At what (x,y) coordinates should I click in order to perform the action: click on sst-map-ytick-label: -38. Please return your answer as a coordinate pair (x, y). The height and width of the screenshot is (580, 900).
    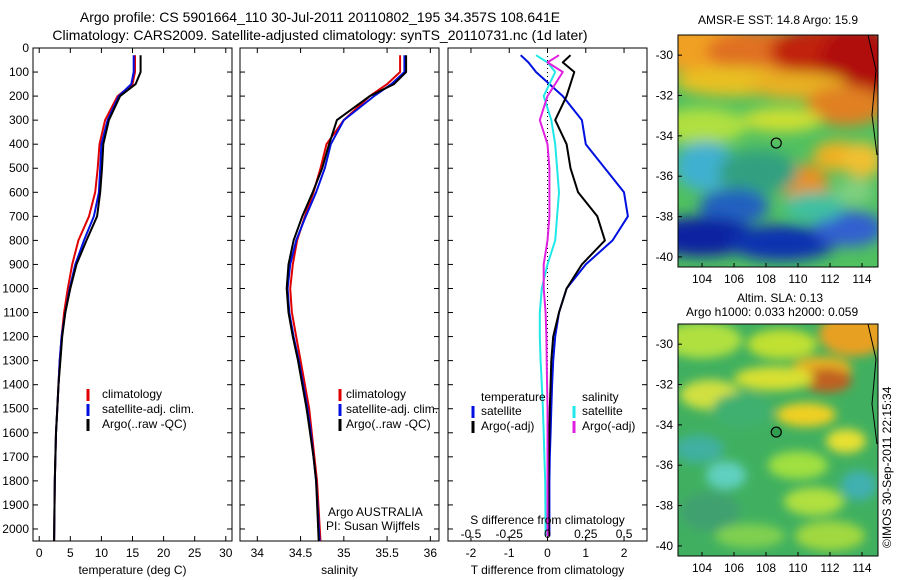
    Looking at the image, I should click on (665, 217).